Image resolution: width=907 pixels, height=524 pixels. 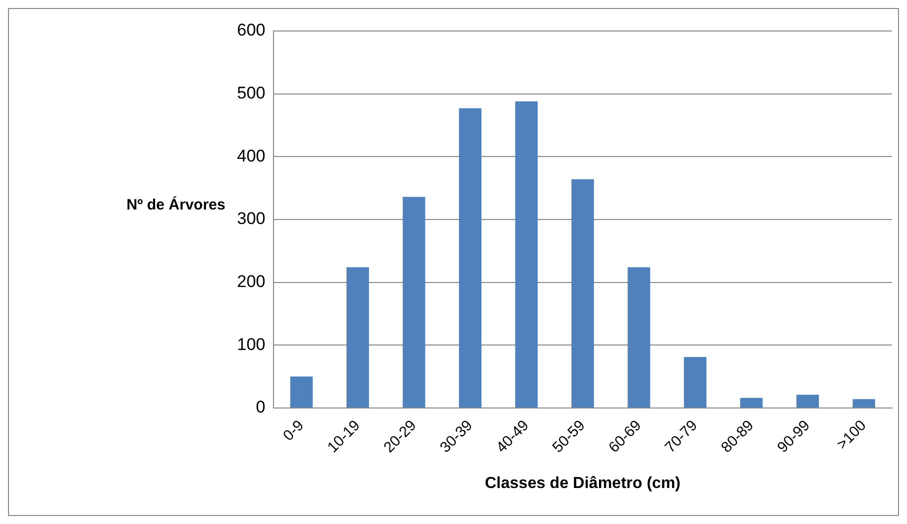 What do you see at coordinates (251, 93) in the screenshot?
I see `y-tick-label: 500` at bounding box center [251, 93].